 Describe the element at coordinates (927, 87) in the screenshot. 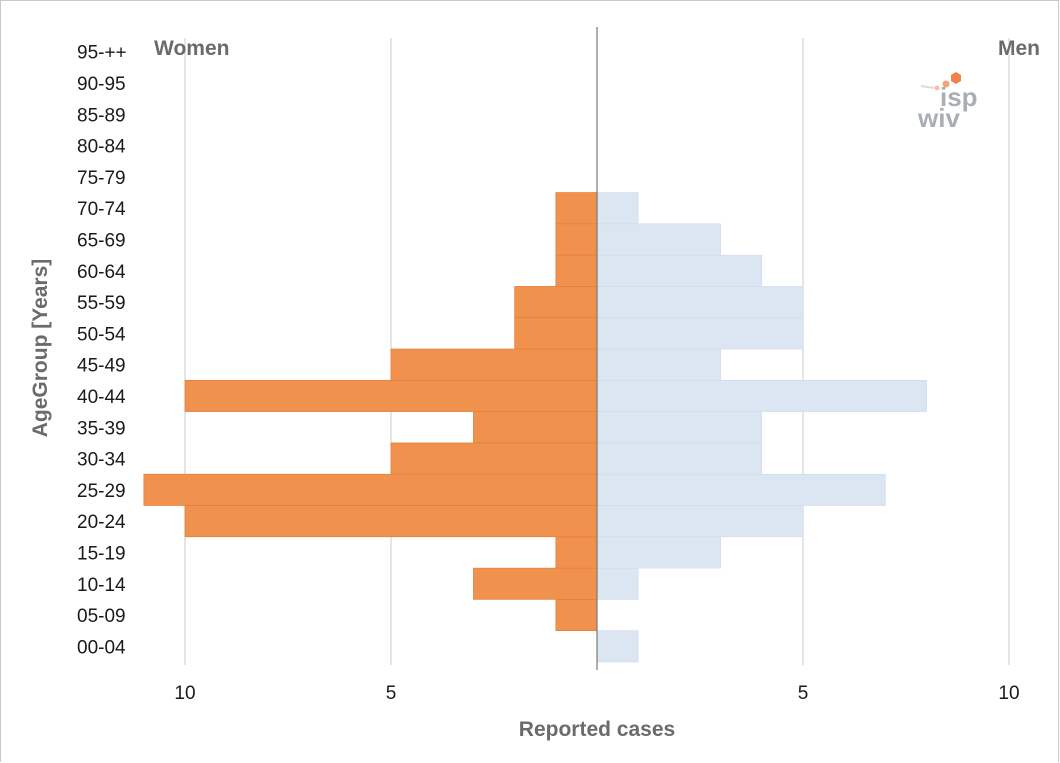

I see `logo-trail` at that location.